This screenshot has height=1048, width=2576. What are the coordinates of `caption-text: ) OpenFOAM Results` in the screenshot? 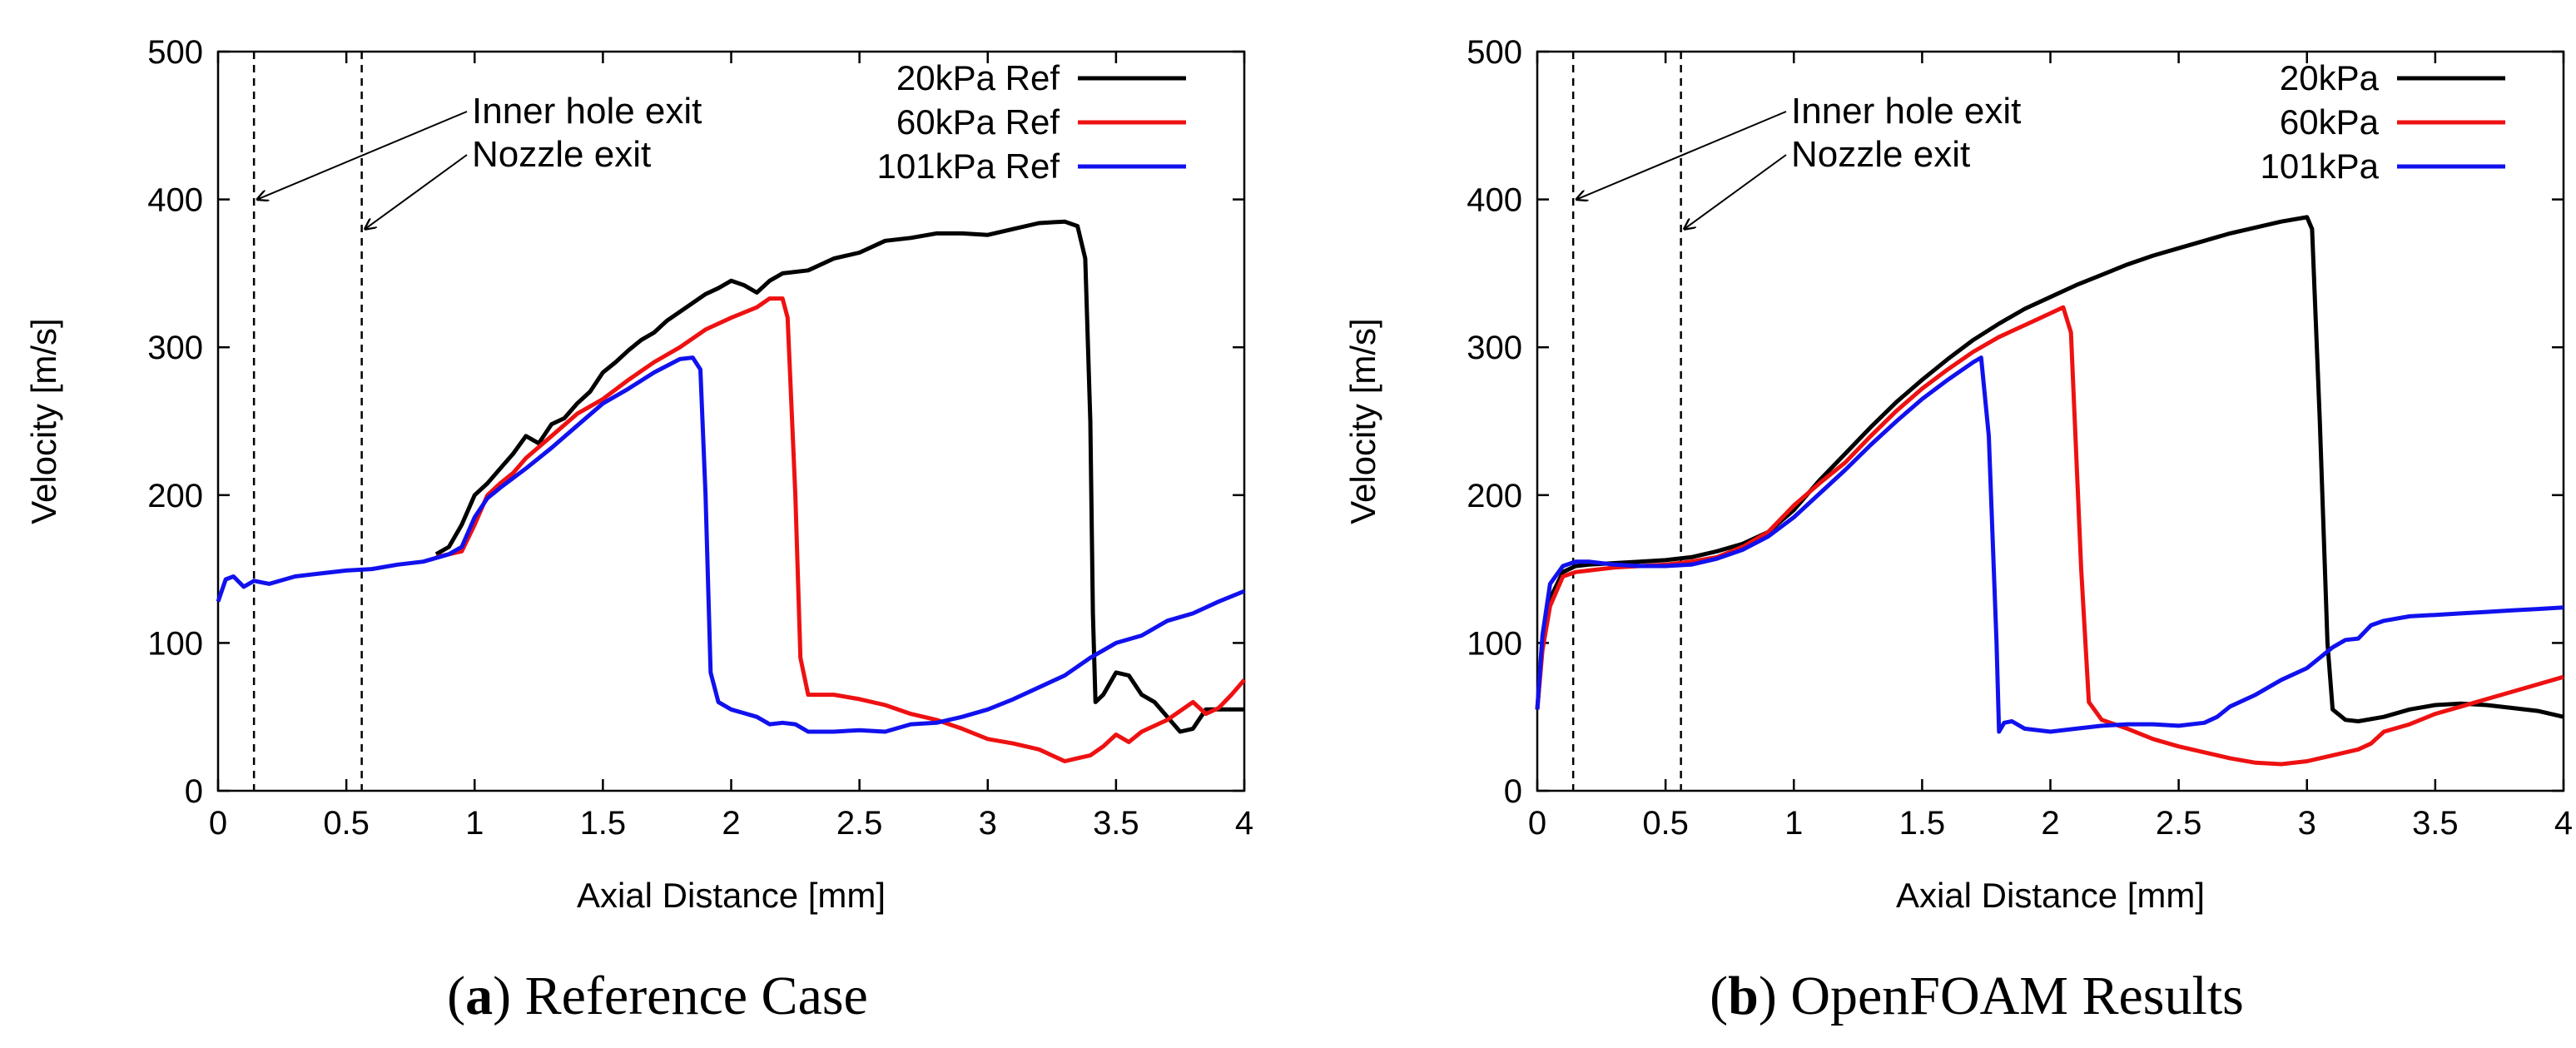 It's located at (2001, 996).